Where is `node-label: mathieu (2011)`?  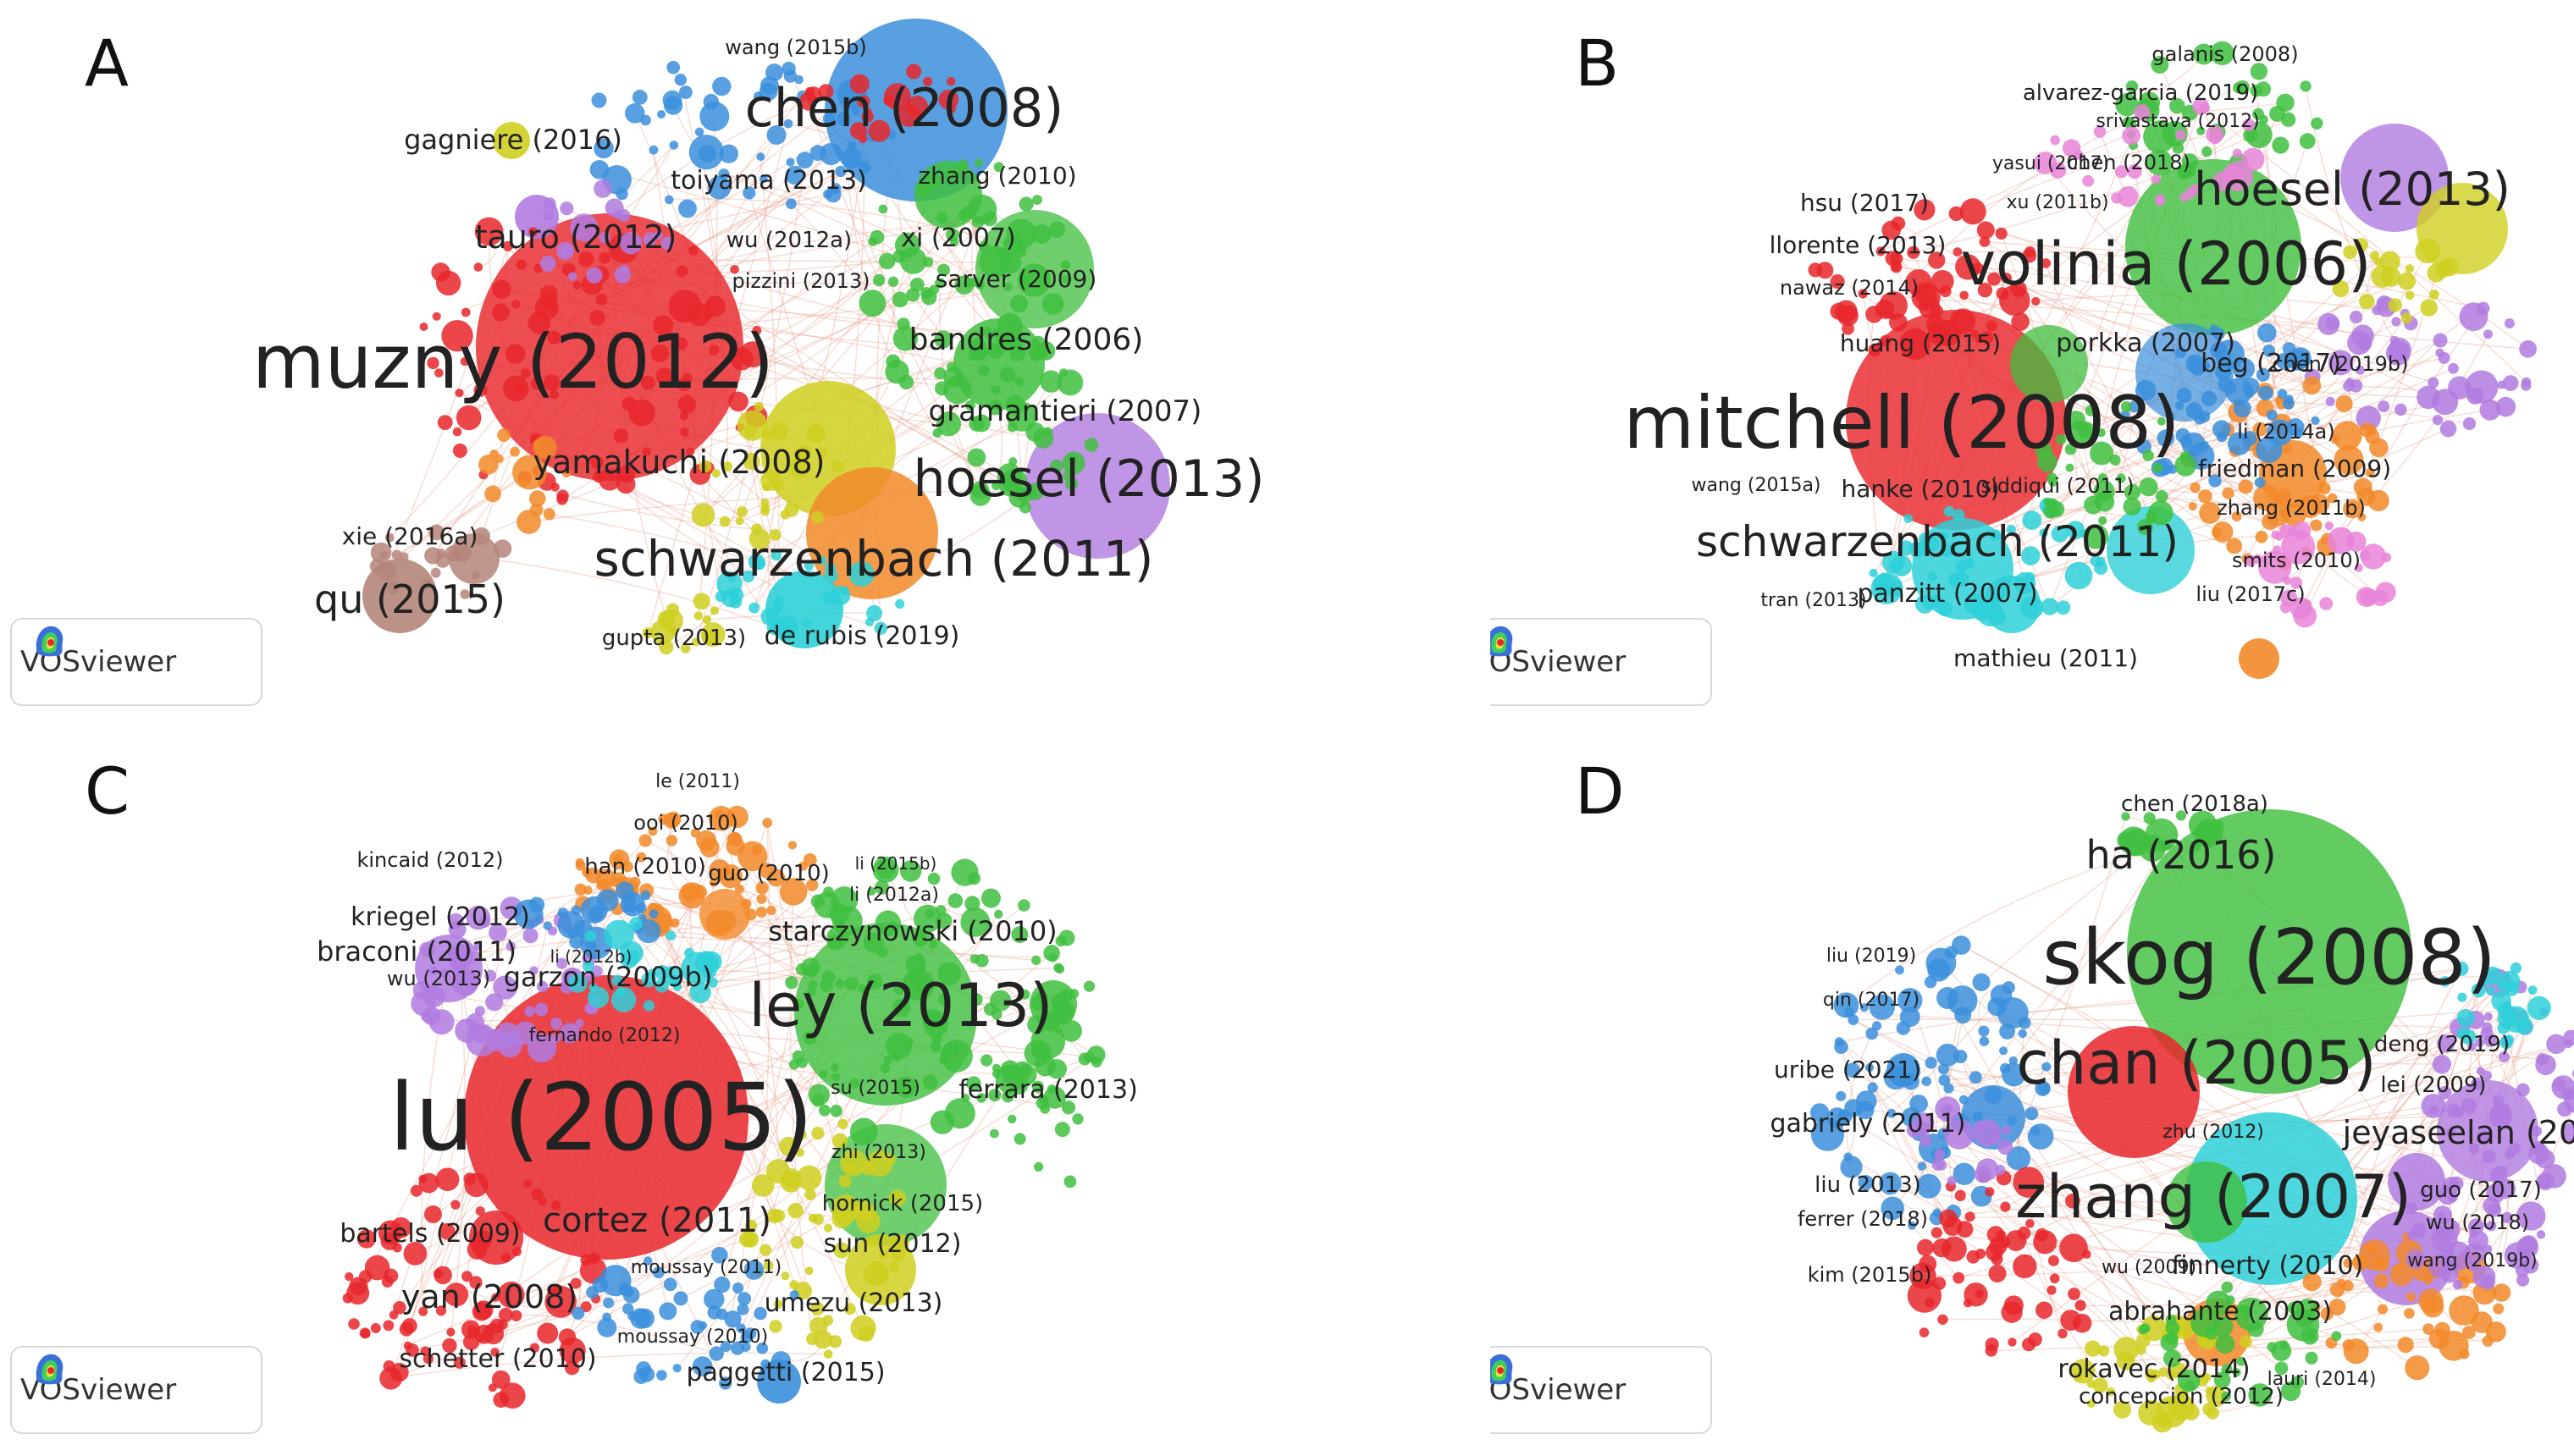
node-label: mathieu (2011) is located at coordinates (2045, 658).